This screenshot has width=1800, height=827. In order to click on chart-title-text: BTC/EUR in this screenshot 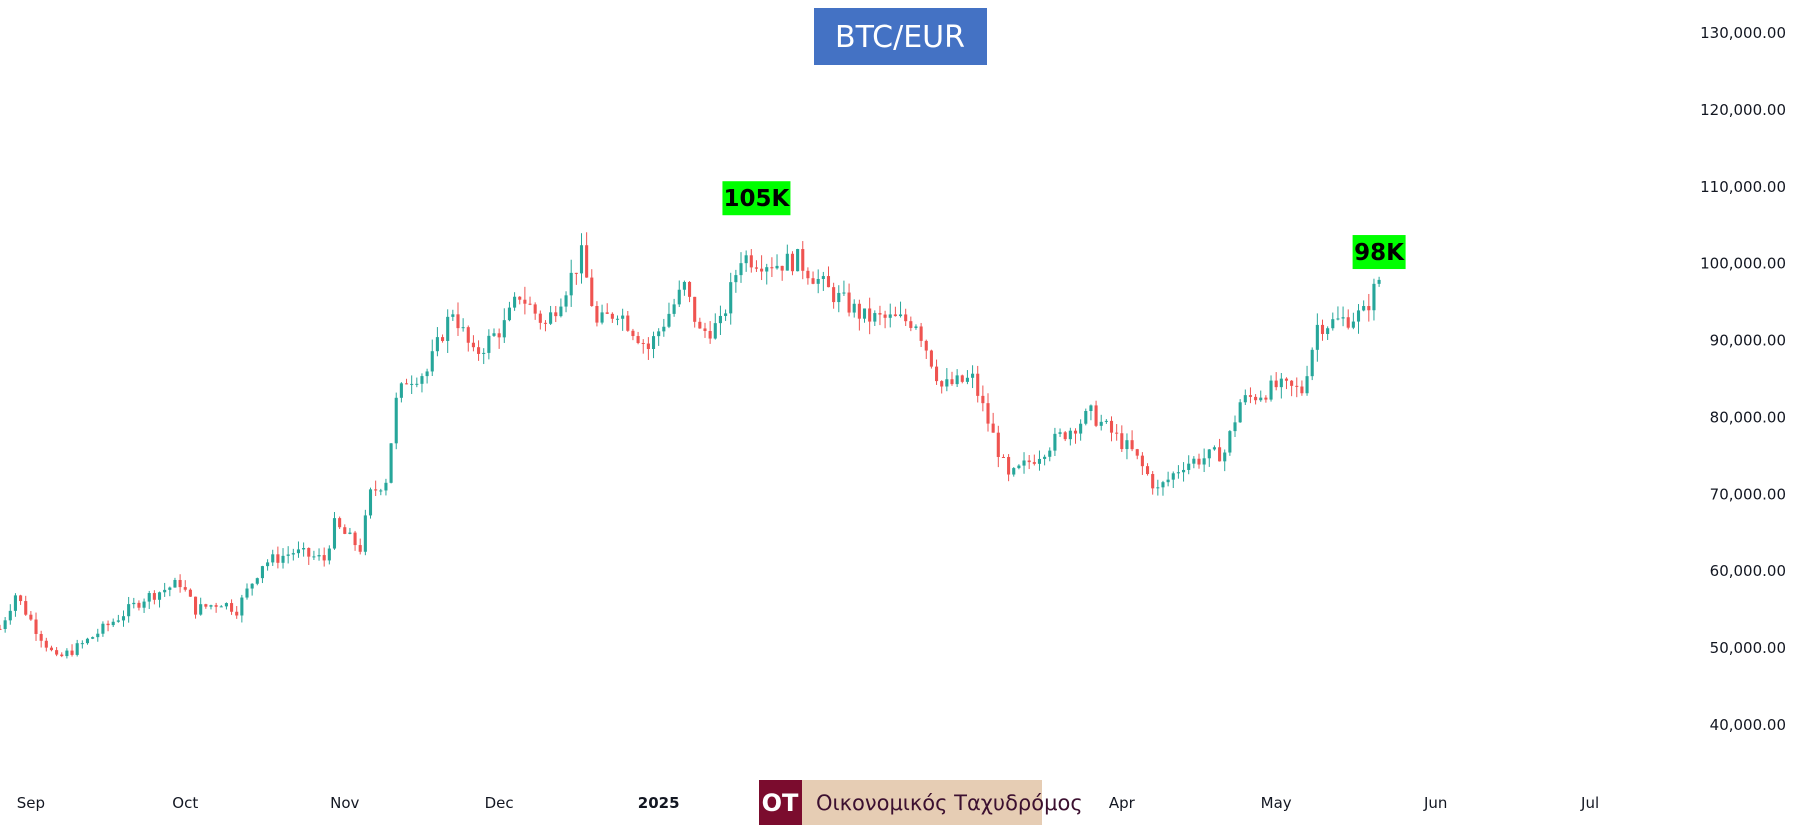, I will do `click(900, 37)`.